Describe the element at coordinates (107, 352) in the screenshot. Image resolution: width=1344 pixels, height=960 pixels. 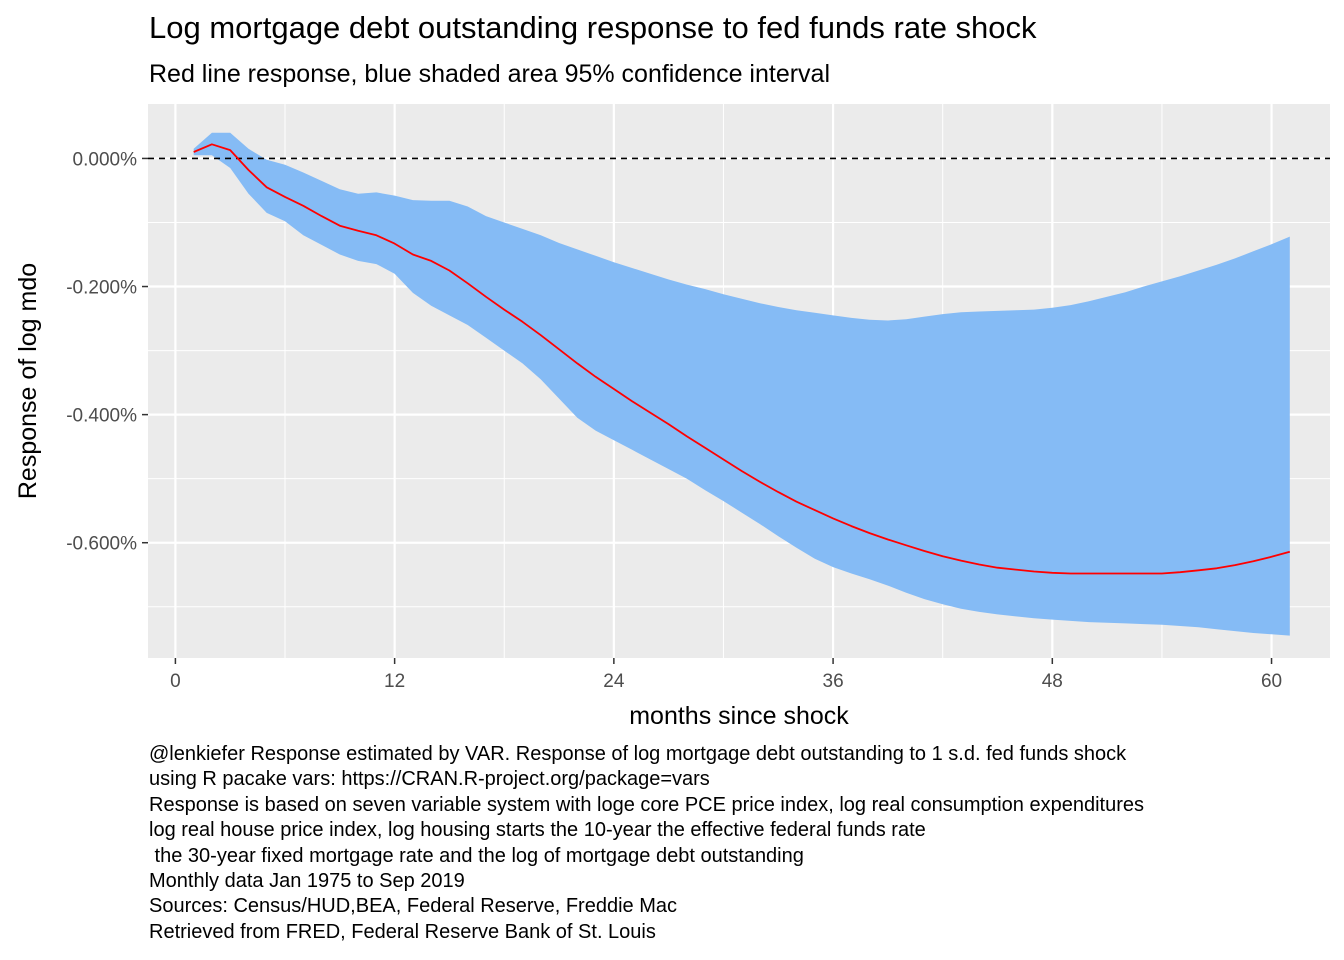
I see `y-axis: 0.000% -0.200% -0.400% -0.600%` at that location.